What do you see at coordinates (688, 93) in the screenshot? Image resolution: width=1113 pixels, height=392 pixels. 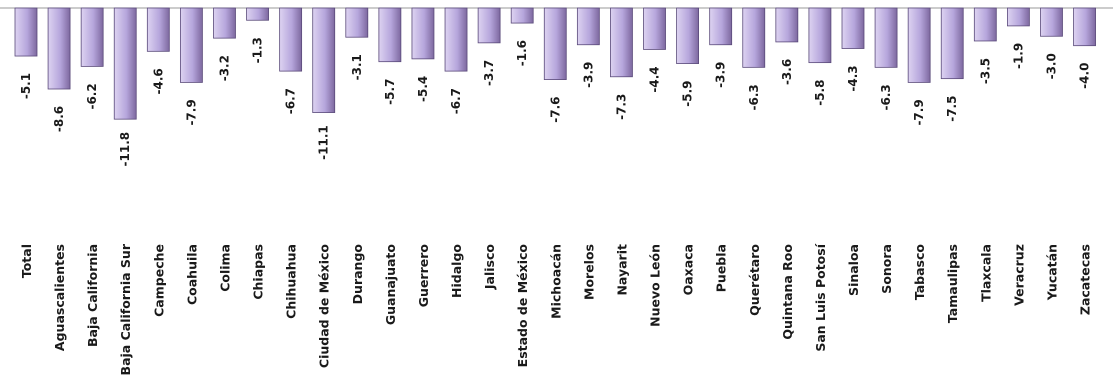 I see `bar-value-label: -5.9` at bounding box center [688, 93].